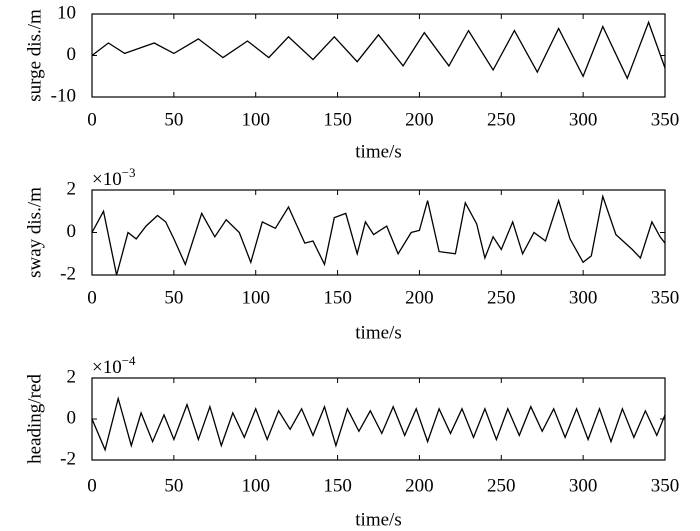 Image resolution: width=700 pixels, height=531 pixels. What do you see at coordinates (129, 172) in the screenshot?
I see `multiplier-exponent: −3` at bounding box center [129, 172].